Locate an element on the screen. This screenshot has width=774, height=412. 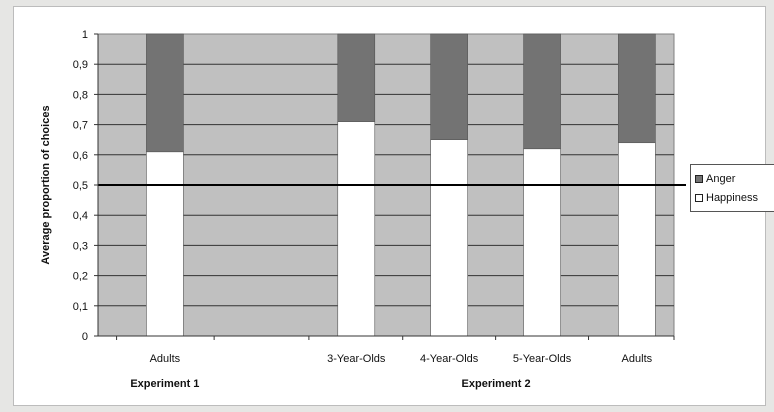
y-tick-label: 0,8 is located at coordinates (80, 95).